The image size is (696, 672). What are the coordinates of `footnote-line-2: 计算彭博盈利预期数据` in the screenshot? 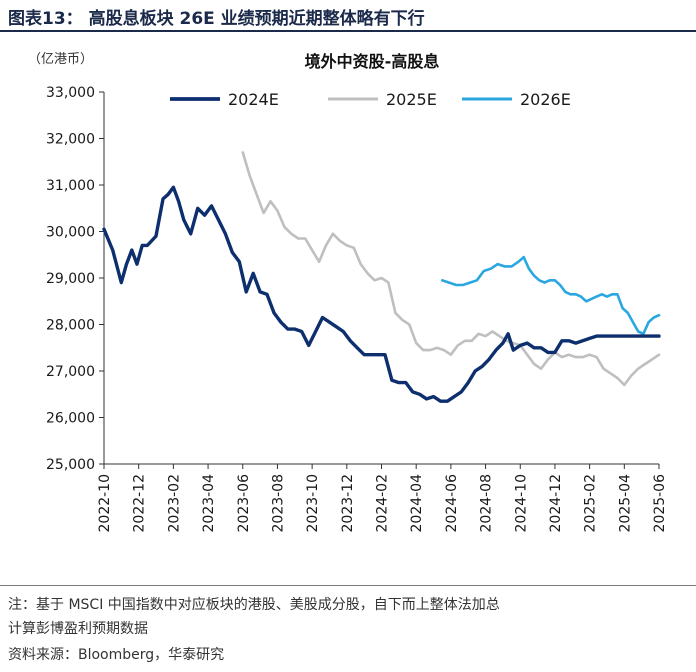 It's located at (78, 629).